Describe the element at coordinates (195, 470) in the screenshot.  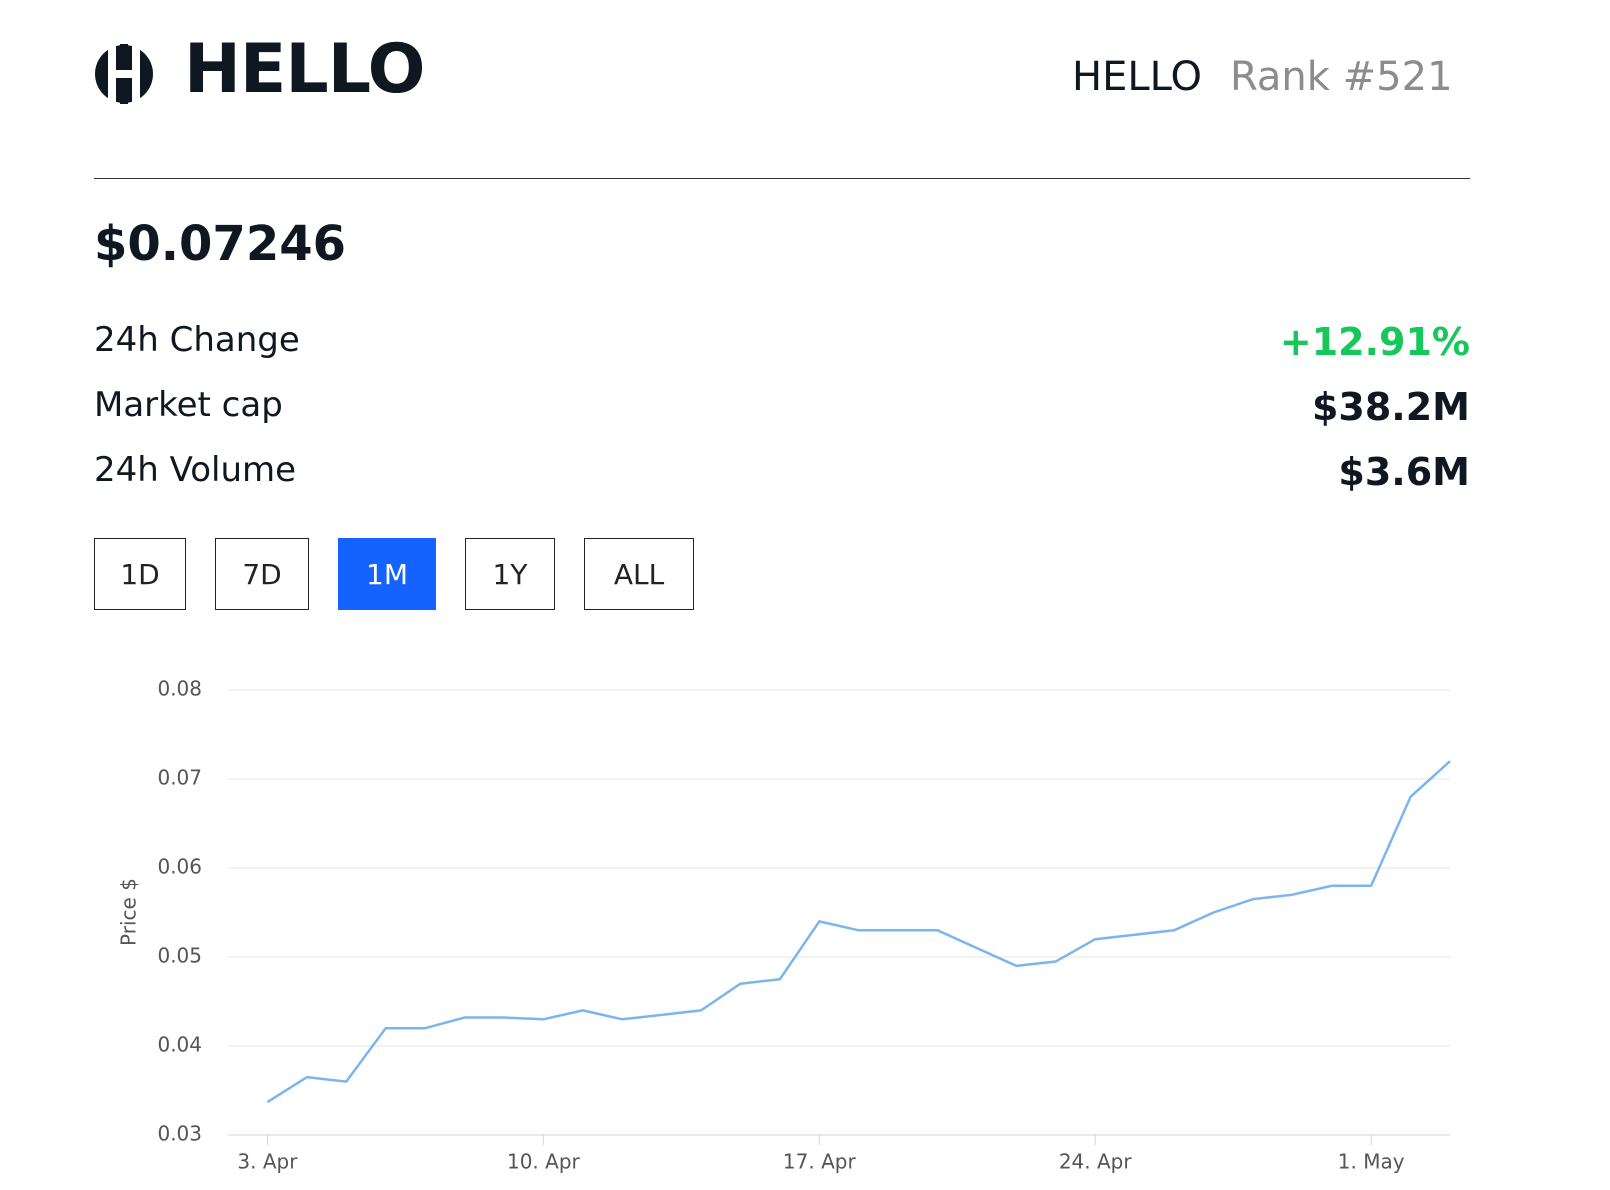
I see `stat-label: 24h Volume` at that location.